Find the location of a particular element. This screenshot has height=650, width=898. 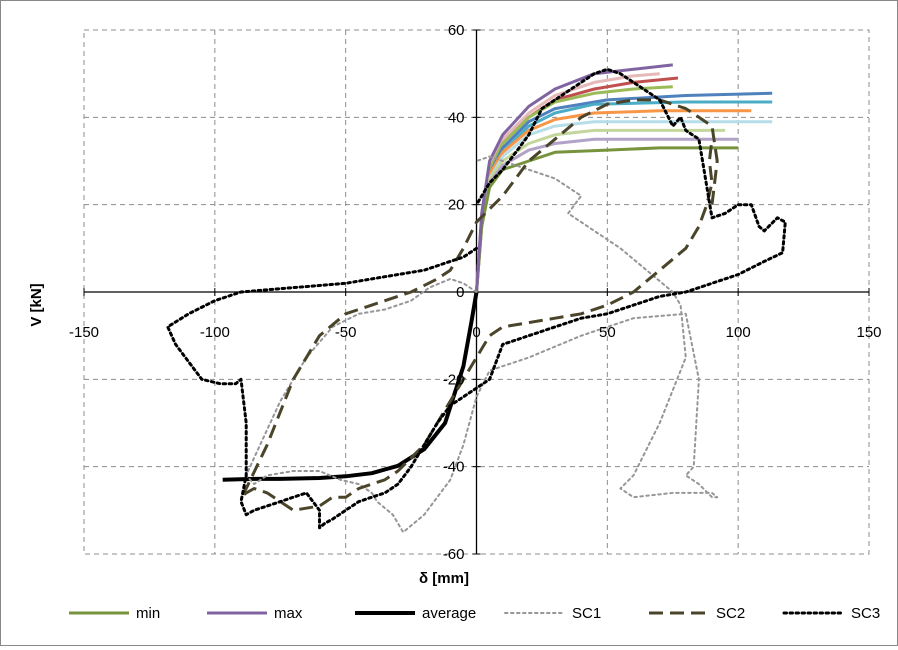

y-tick-label: 20 is located at coordinates (456, 205).